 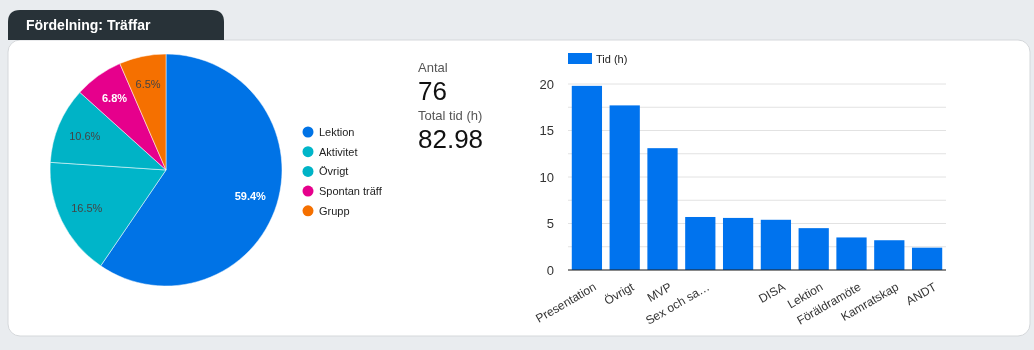 I want to click on x-tick-label: DISA, so click(x=772, y=292).